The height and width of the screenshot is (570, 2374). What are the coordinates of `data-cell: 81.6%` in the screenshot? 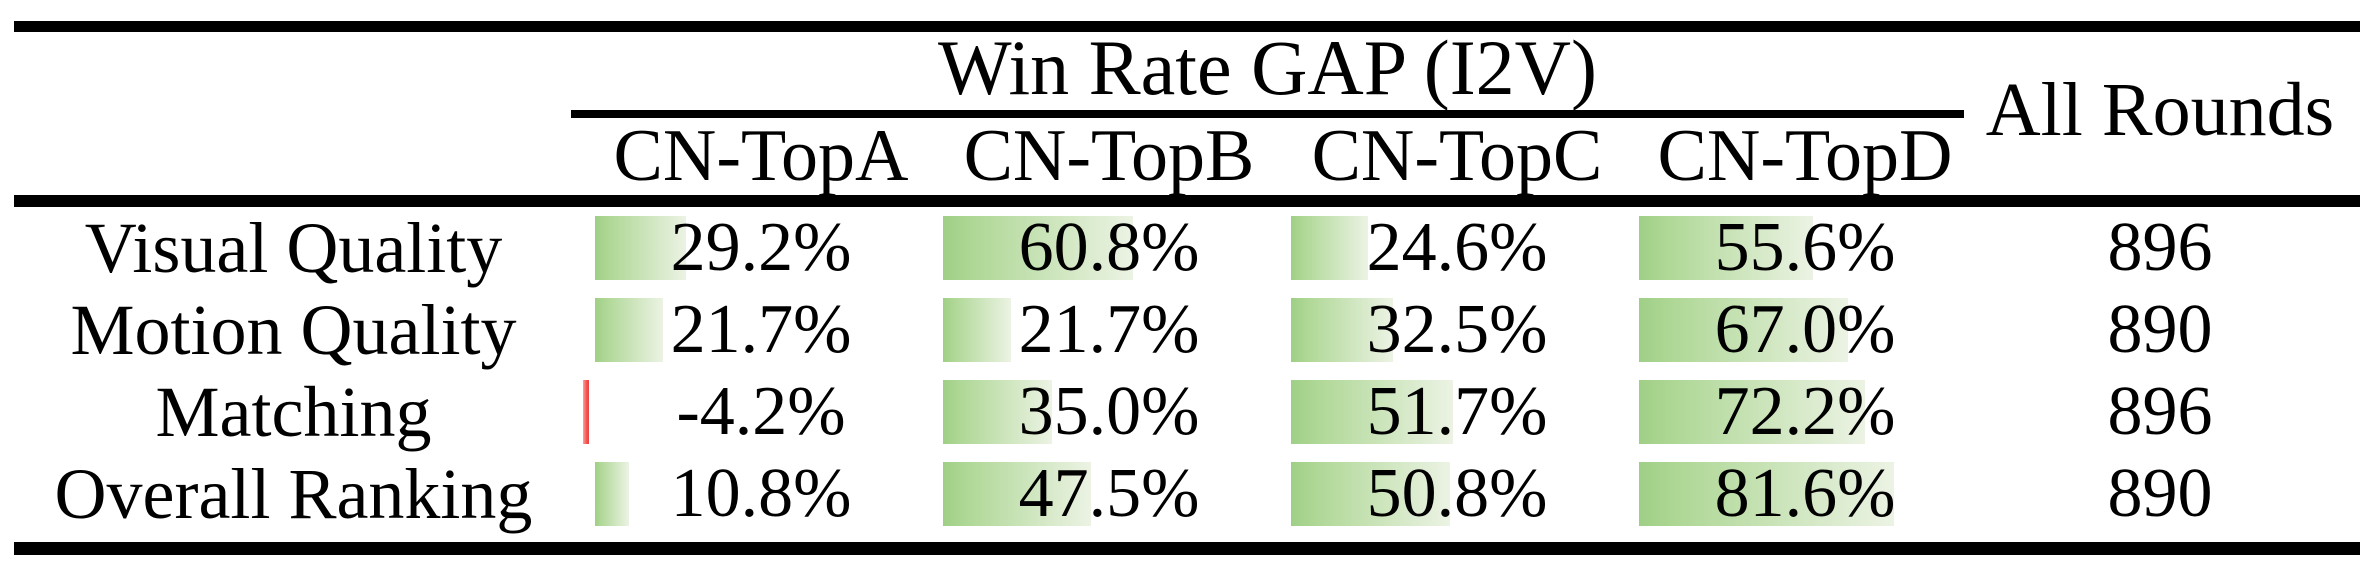 It's located at (1805, 494).